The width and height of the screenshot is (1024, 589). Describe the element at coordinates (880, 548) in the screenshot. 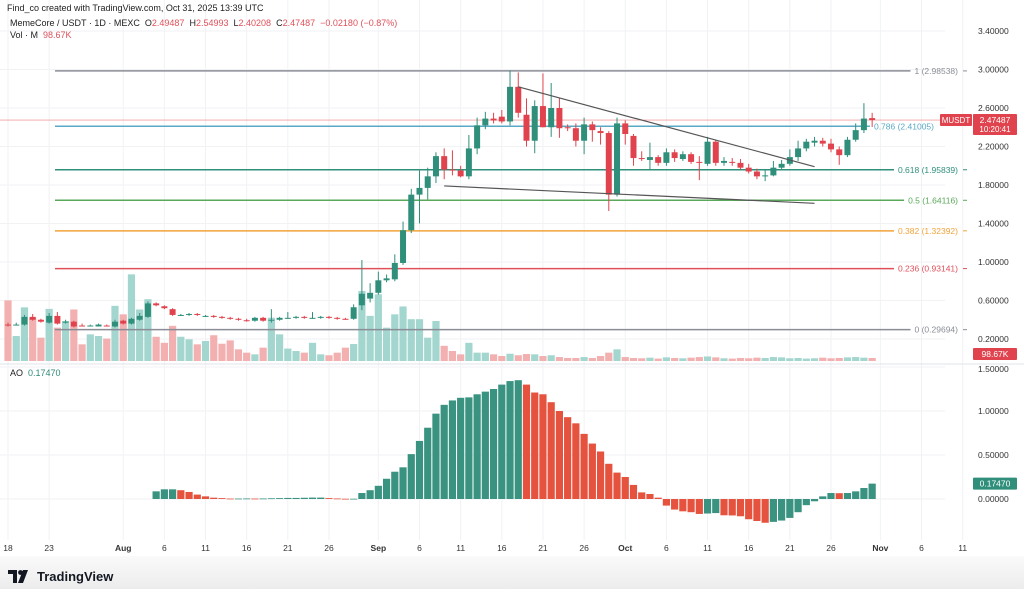

I see `time-axis-label: Nov` at that location.